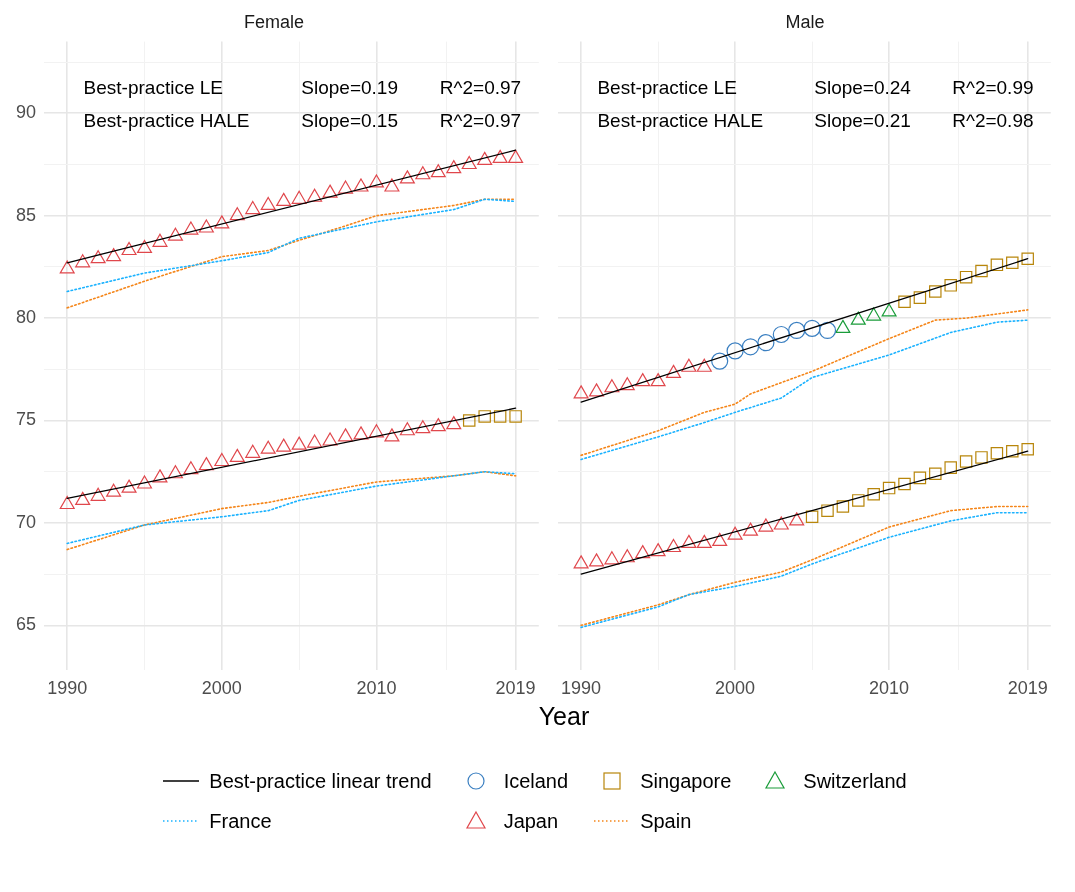 The width and height of the screenshot is (1075, 892). What do you see at coordinates (26, 521) in the screenshot?
I see `y-tick-label: 70` at bounding box center [26, 521].